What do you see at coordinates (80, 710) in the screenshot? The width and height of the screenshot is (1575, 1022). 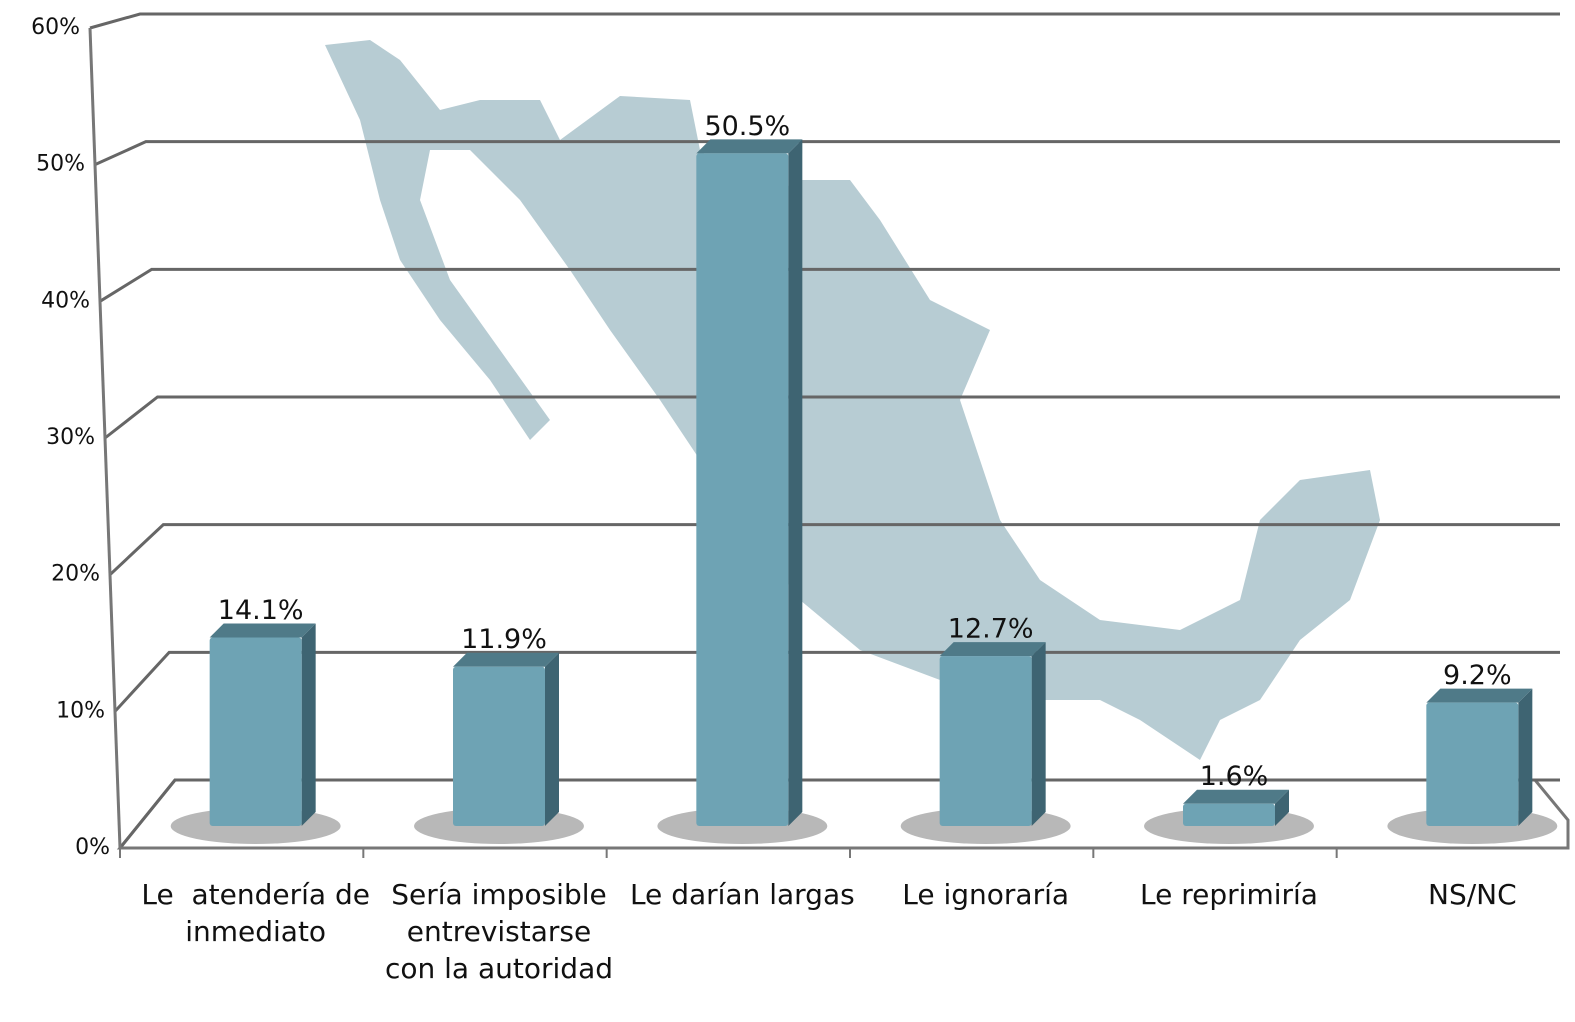 I see `y-tick-label: 10%` at bounding box center [80, 710].